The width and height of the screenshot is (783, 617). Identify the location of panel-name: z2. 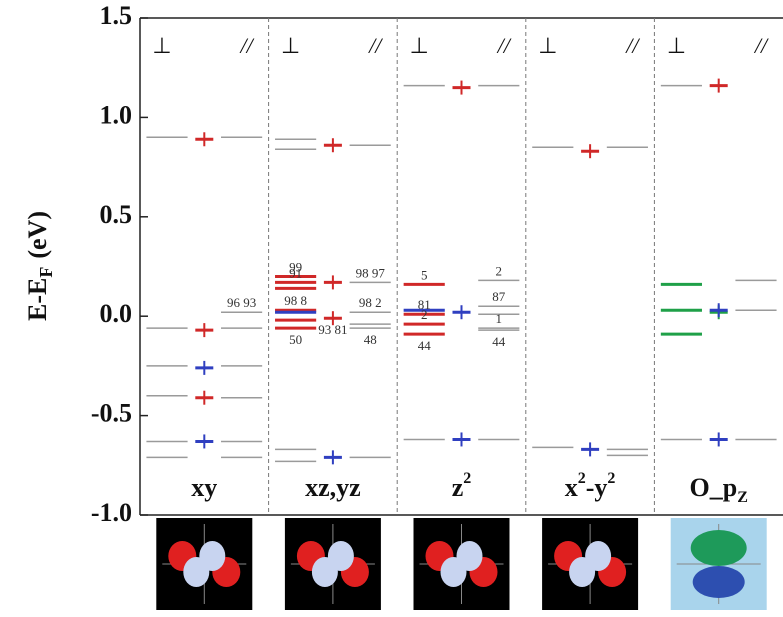
(462, 486).